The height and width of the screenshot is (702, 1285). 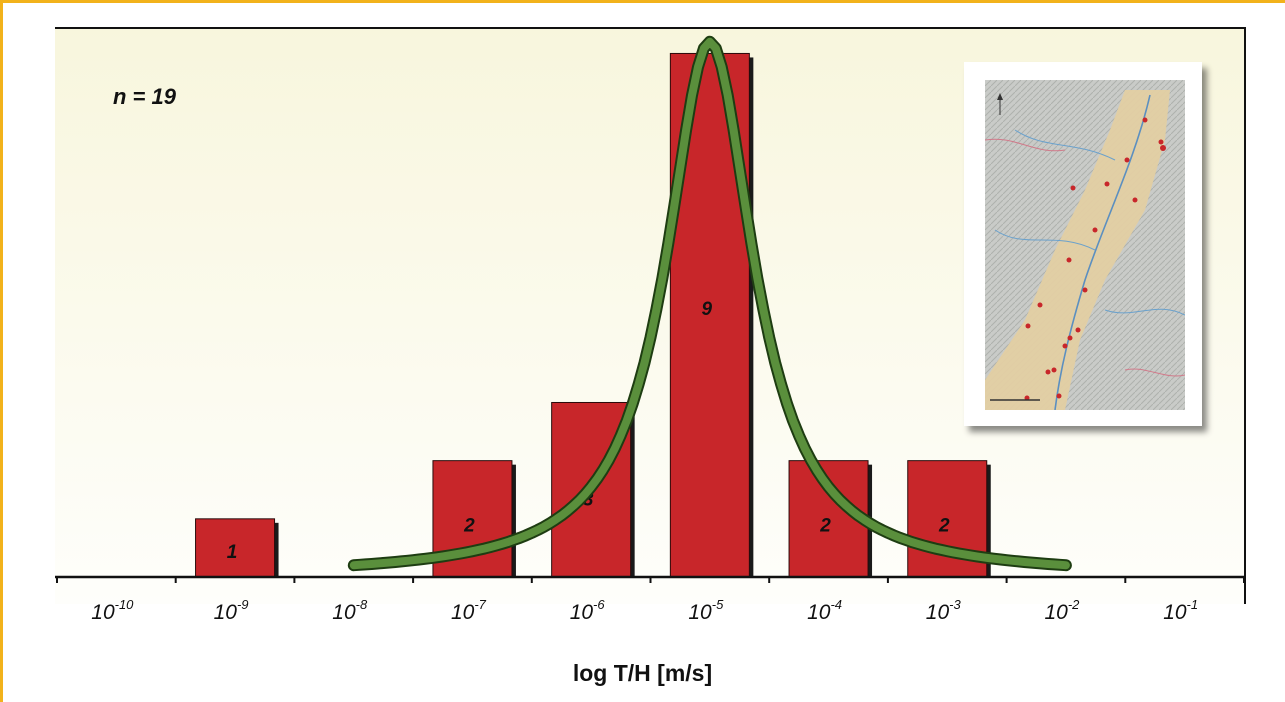 What do you see at coordinates (1062, 610) in the screenshot?
I see `x-tick-label: 10⁻²` at bounding box center [1062, 610].